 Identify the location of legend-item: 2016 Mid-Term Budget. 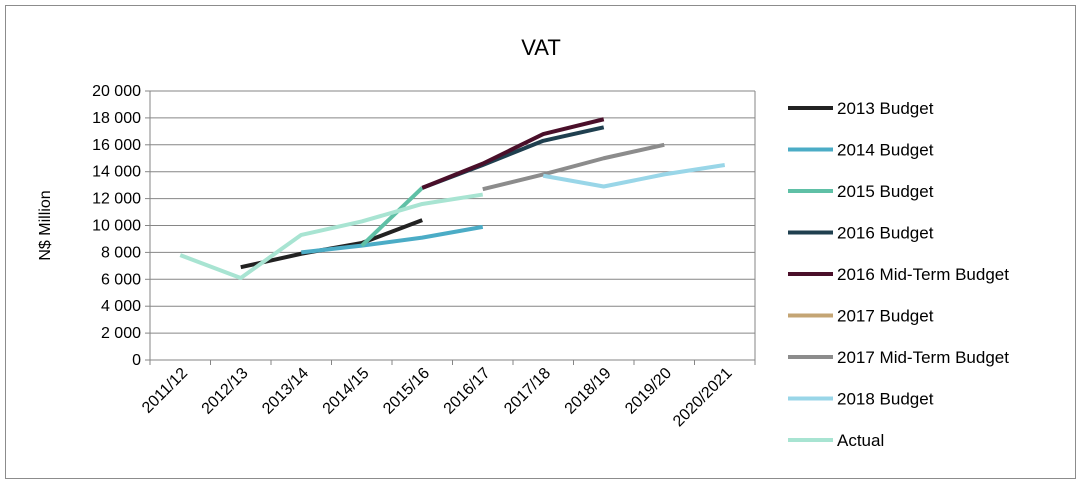
(898, 274).